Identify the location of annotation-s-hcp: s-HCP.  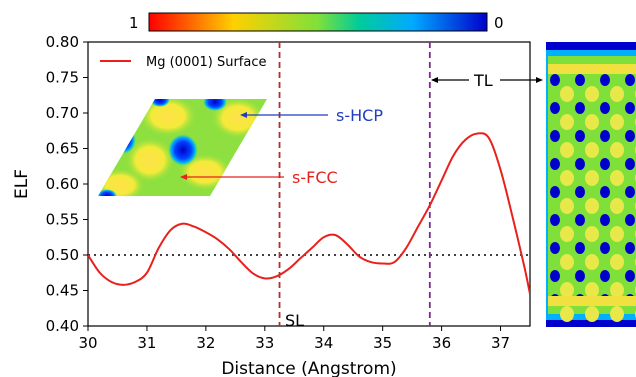
(311, 115).